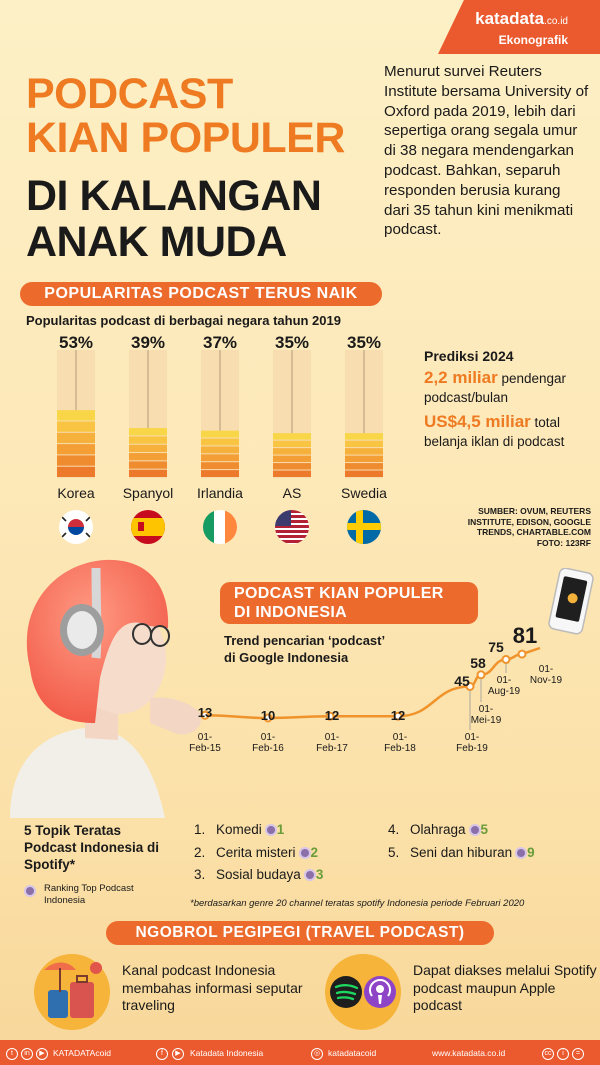 The image size is (600, 1065). Describe the element at coordinates (352, 1053) in the screenshot. I see `footer-instagram: katadatacoid` at that location.